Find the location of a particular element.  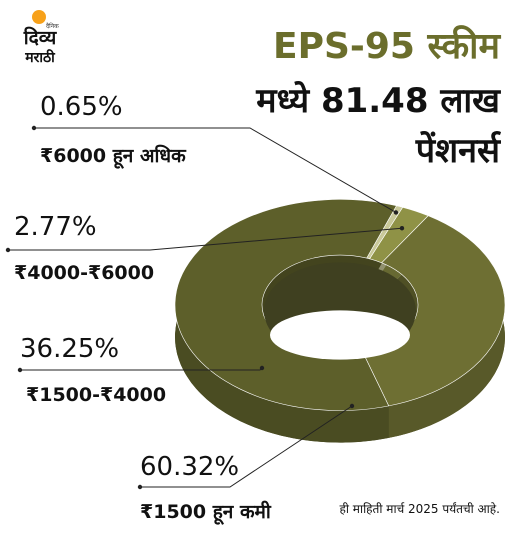

donut-hole is located at coordinates (340, 335).